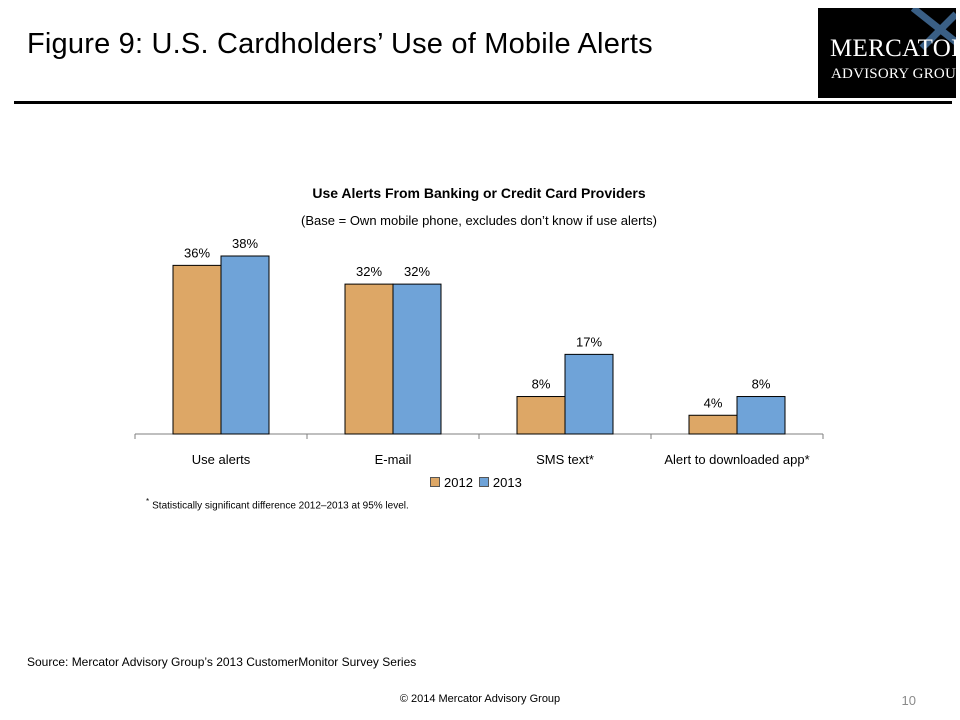 This screenshot has height=720, width=960. Describe the element at coordinates (245, 345) in the screenshot. I see `bar-use-alerts-2013` at that location.